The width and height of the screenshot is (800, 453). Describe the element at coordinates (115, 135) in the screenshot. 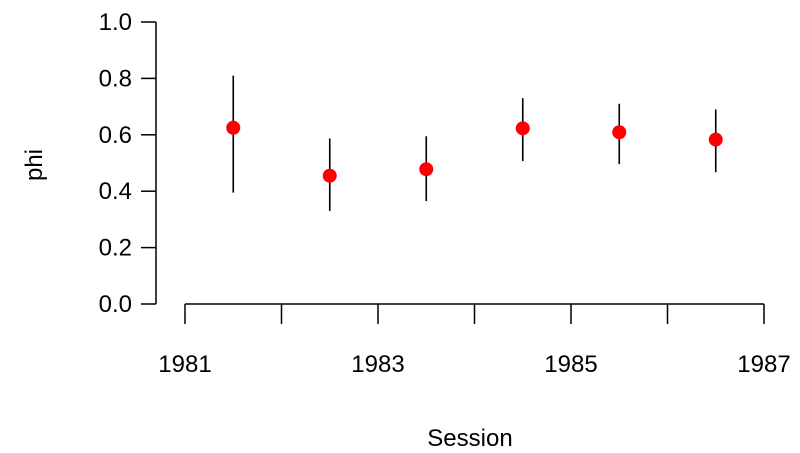

I see `y-tick-label: 0.6` at that location.